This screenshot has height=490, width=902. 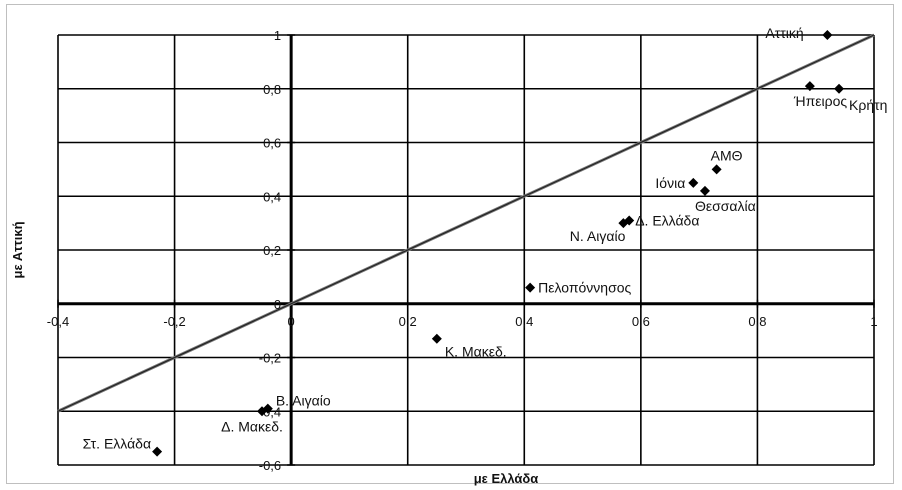 I want to click on data-point-label: Θεσσαλία, so click(x=725, y=206).